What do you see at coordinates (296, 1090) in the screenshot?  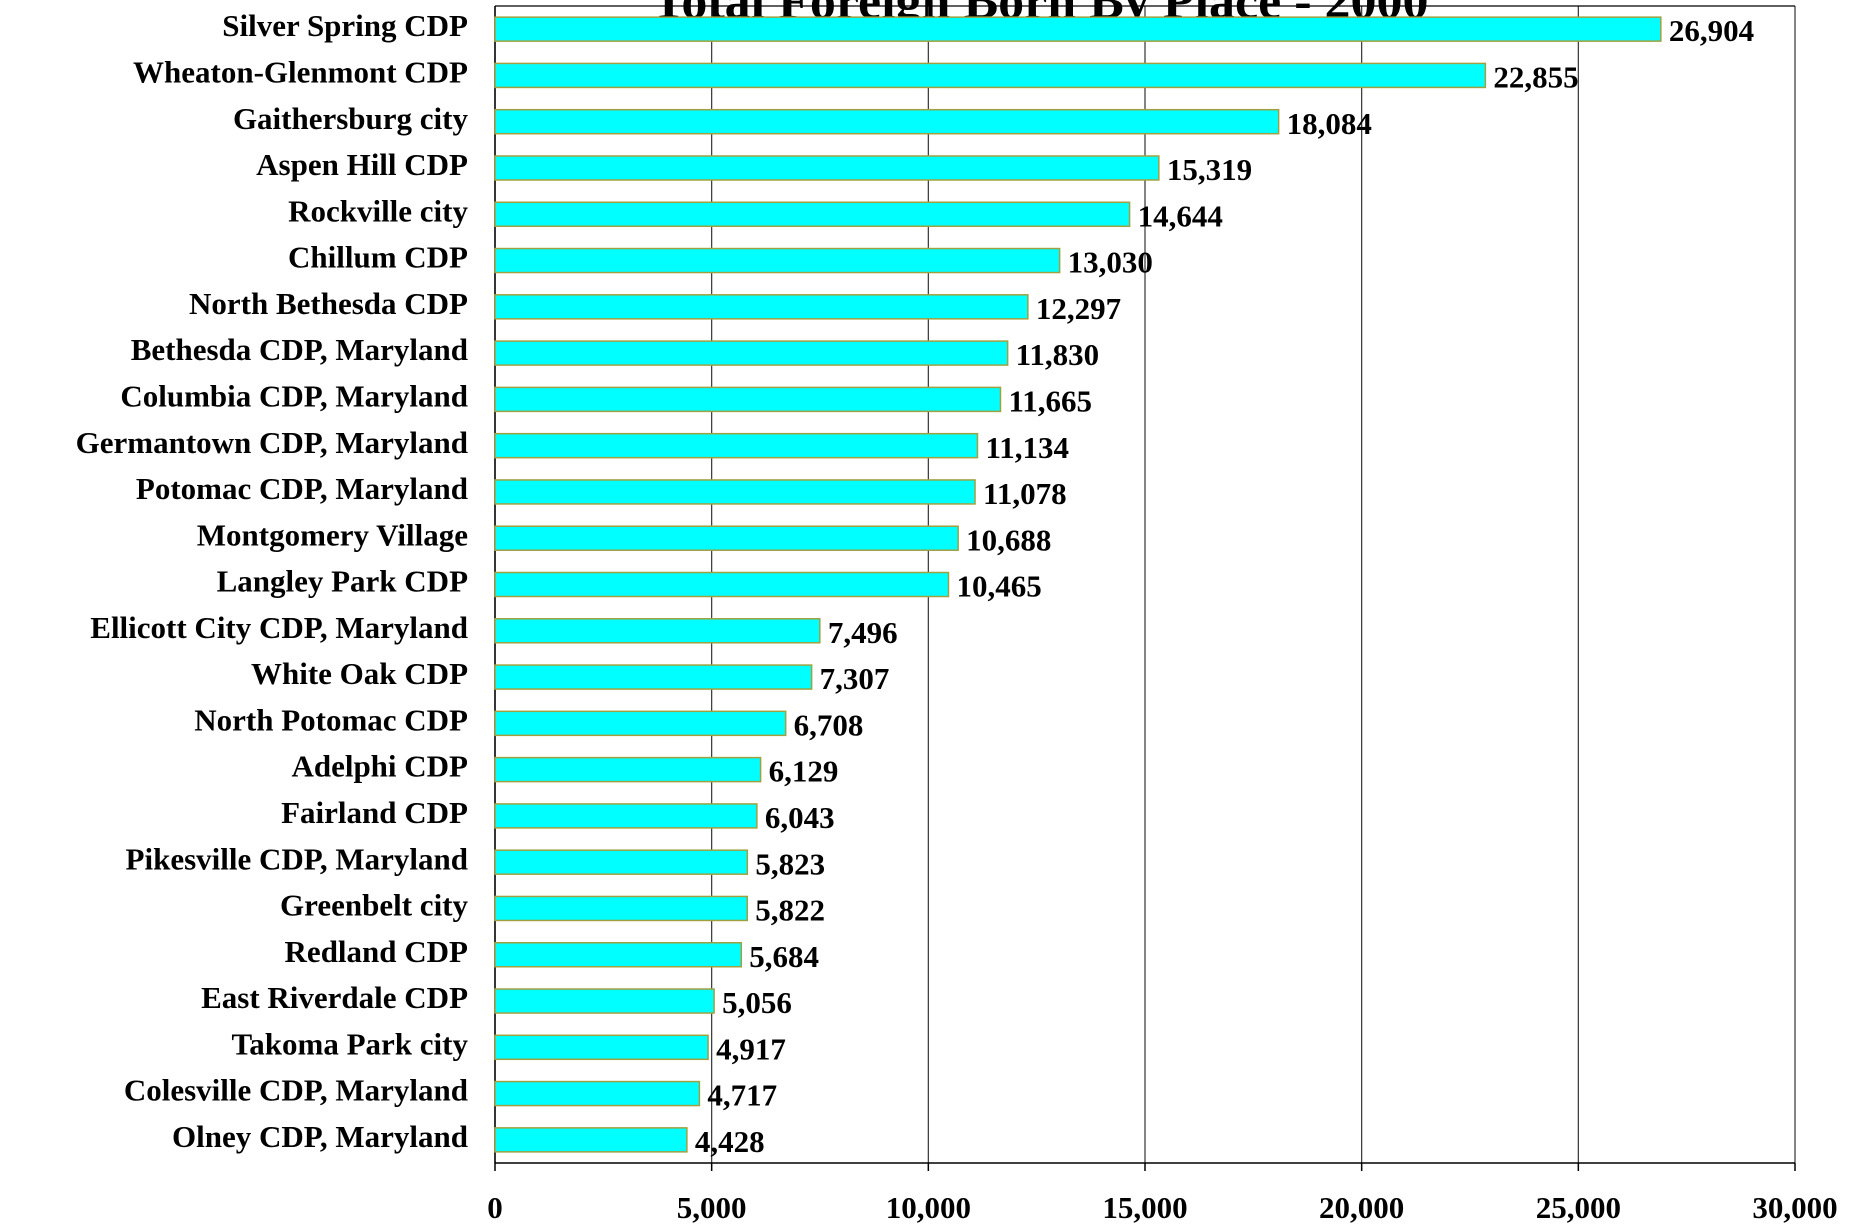 I see `y-tick-label: Colesville CDP, Maryland` at bounding box center [296, 1090].